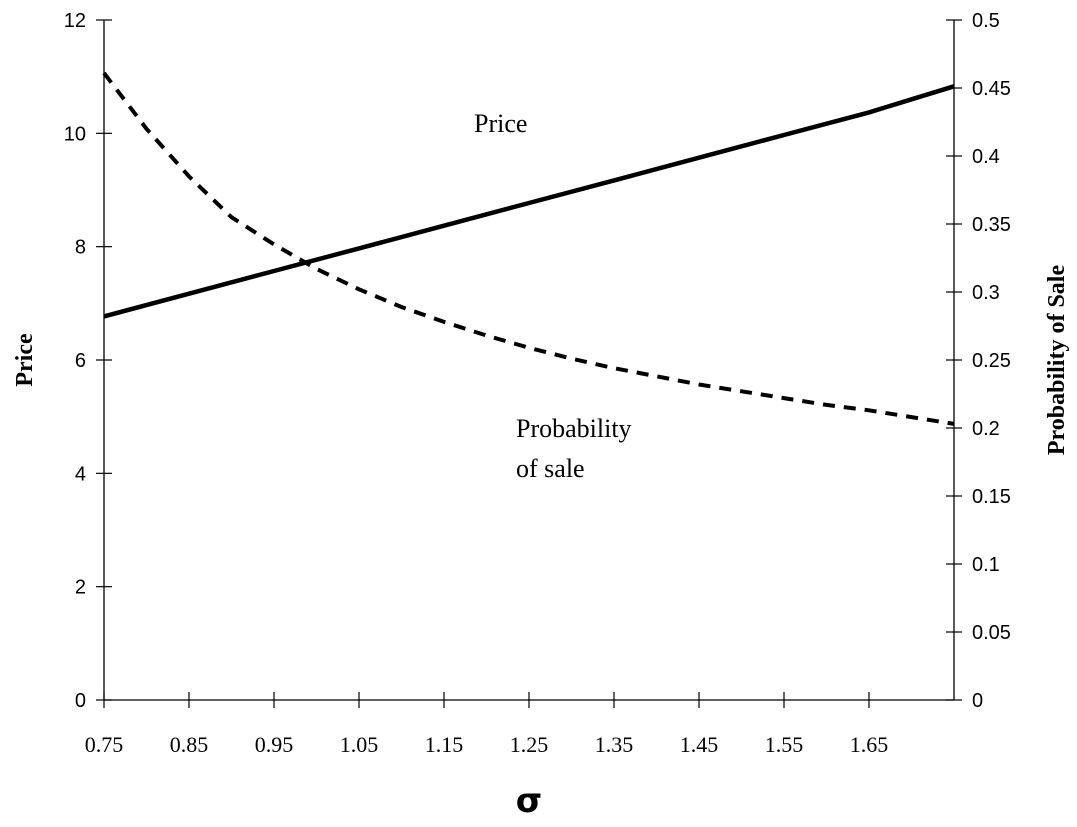 The height and width of the screenshot is (827, 1077). Describe the element at coordinates (104, 744) in the screenshot. I see `x-tick-label: 0.75` at that location.